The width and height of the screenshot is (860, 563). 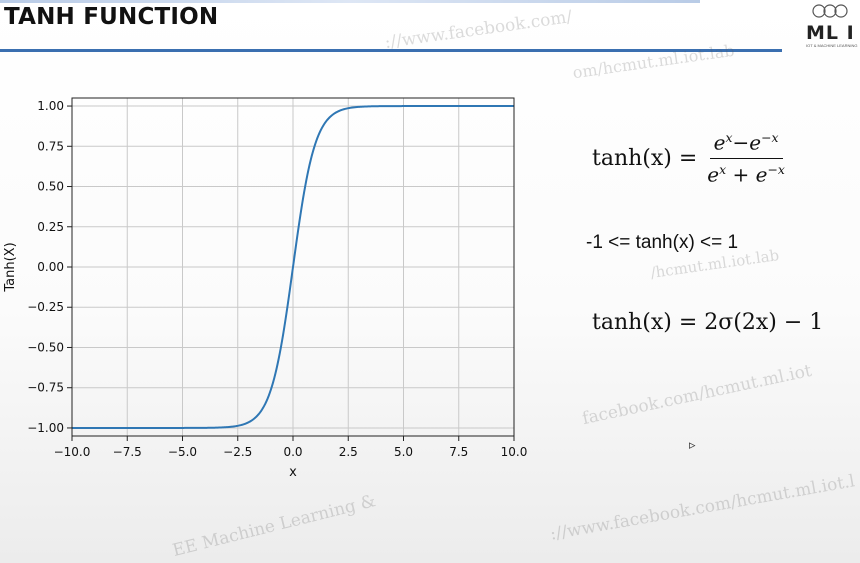 I want to click on lab-logo: ML I IOT & MACHINE LEARNING, so click(x=830, y=26).